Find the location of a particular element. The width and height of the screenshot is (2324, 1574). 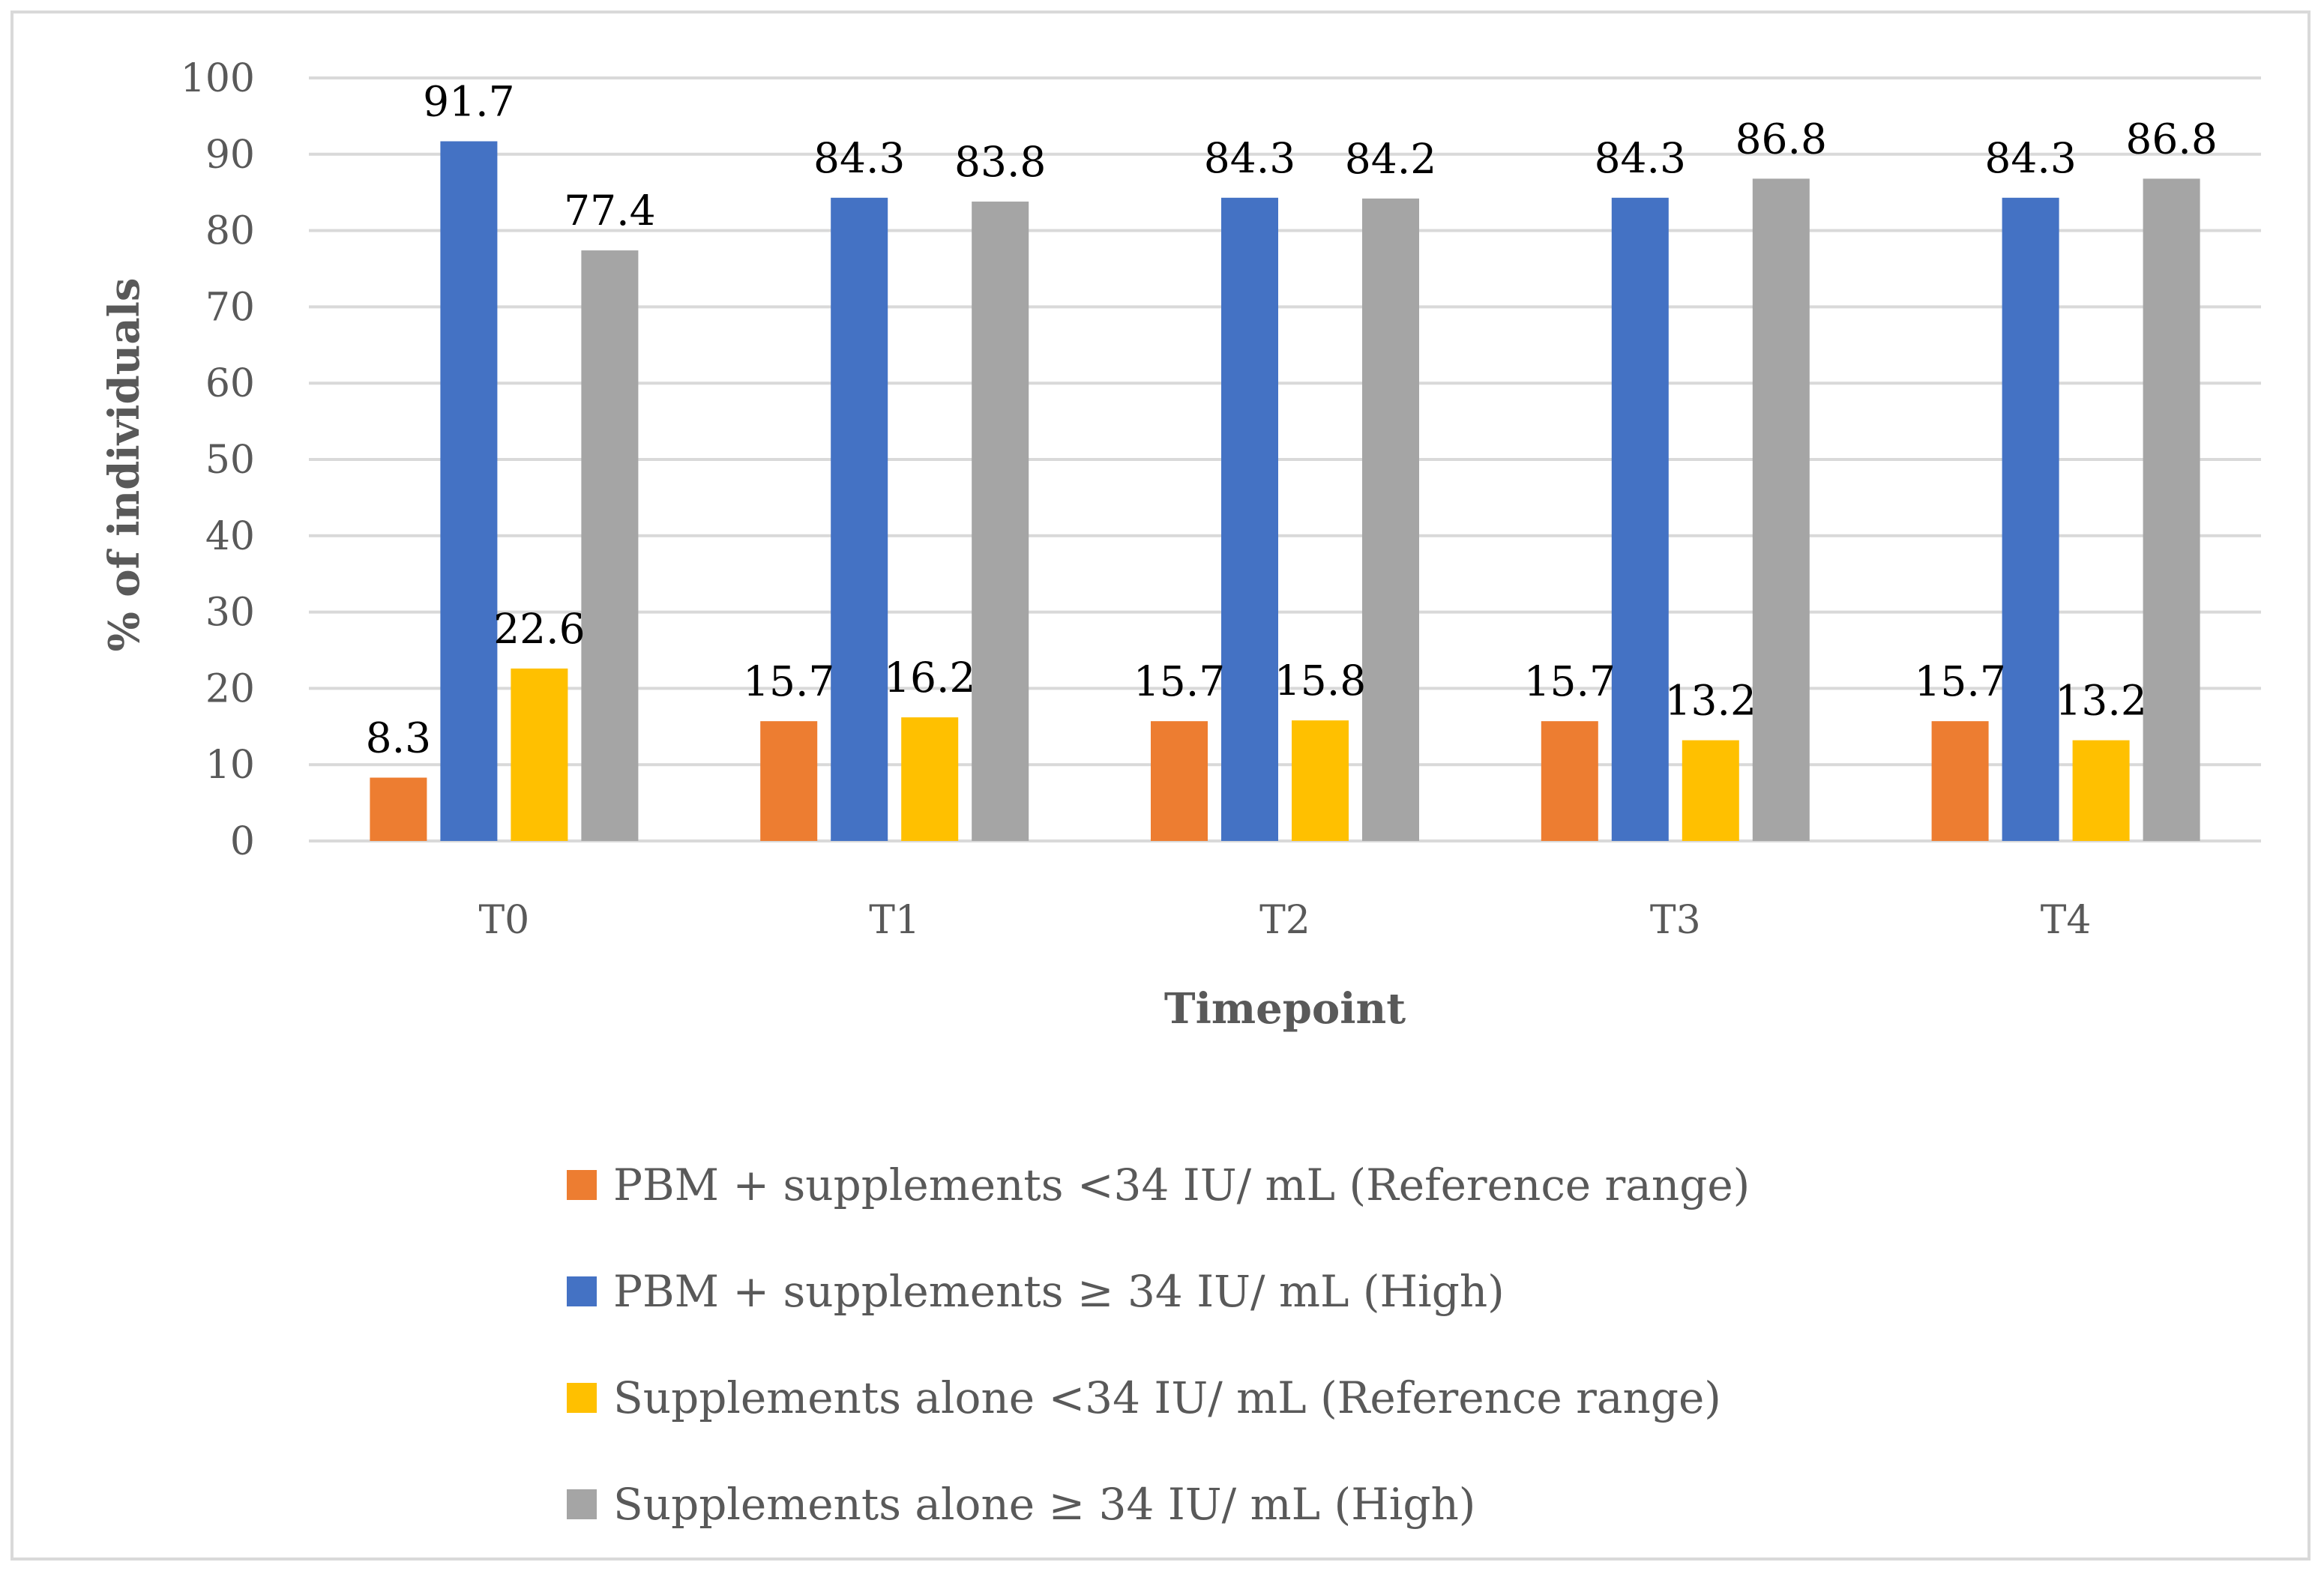

y-tick-label: 50 is located at coordinates (230, 460).